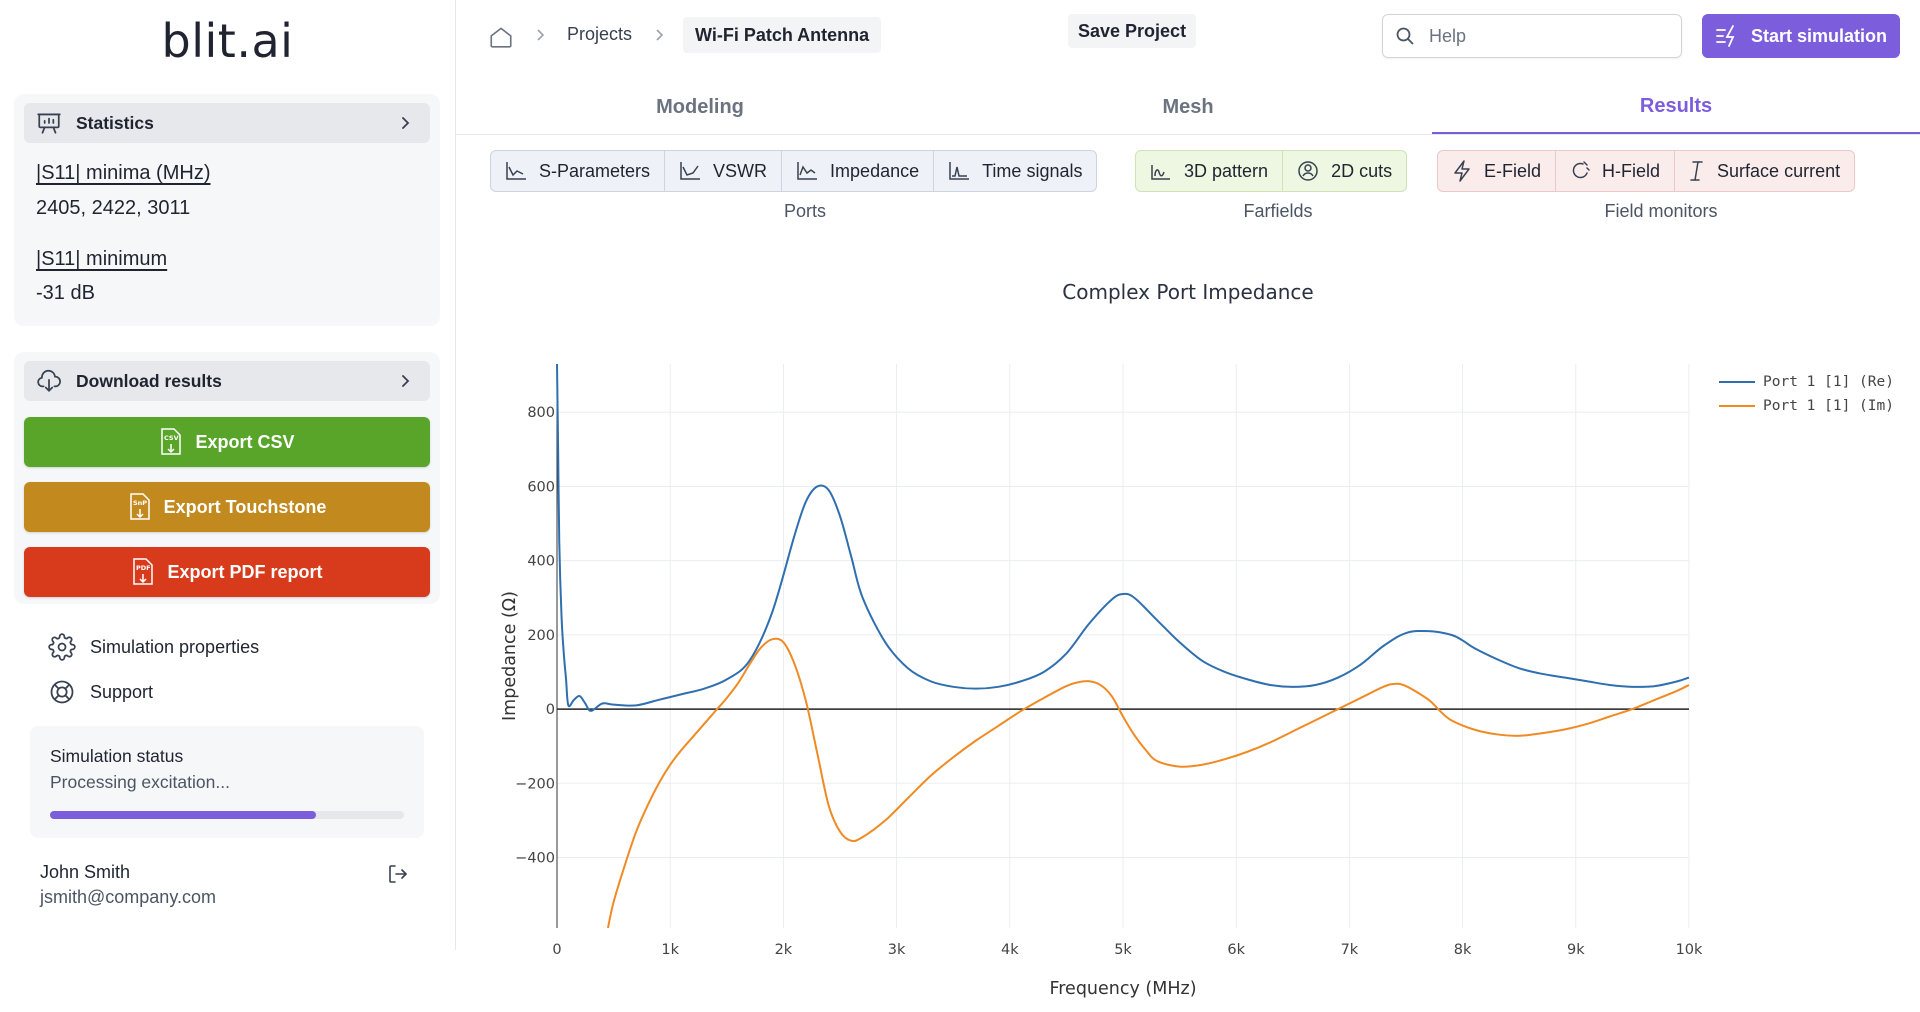 This screenshot has height=1012, width=1920. Describe the element at coordinates (670, 950) in the screenshot. I see `x-tick-label: 1k` at that location.